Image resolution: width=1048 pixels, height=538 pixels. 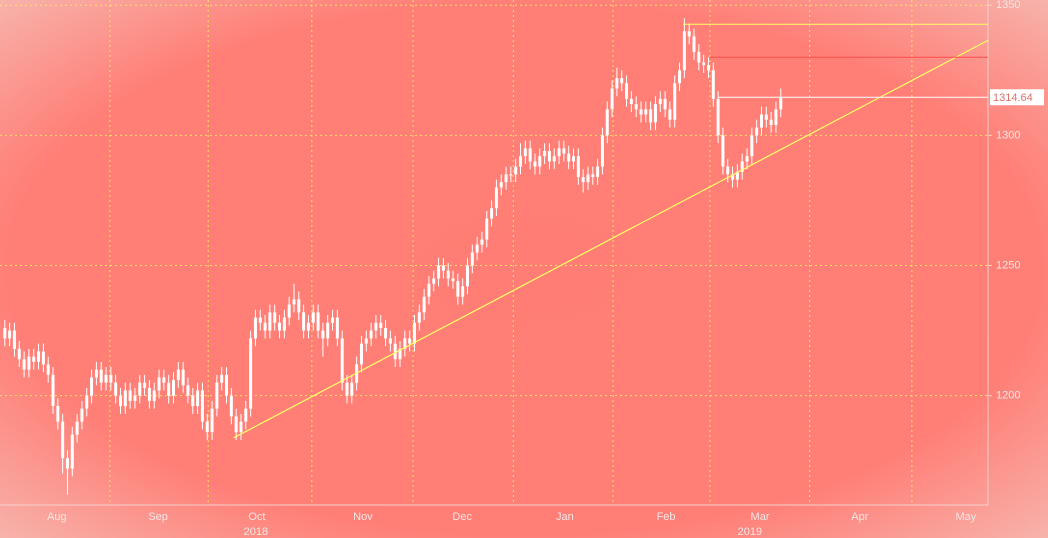 I want to click on y-tick-label: 1250, so click(x=1008, y=265).